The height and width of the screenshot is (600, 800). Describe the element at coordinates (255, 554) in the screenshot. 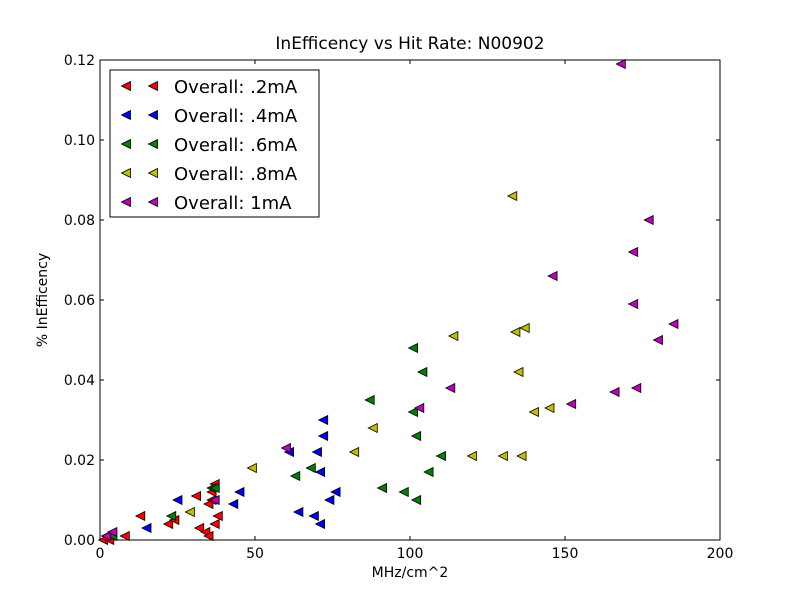

I see `x-tick-label: 50` at that location.